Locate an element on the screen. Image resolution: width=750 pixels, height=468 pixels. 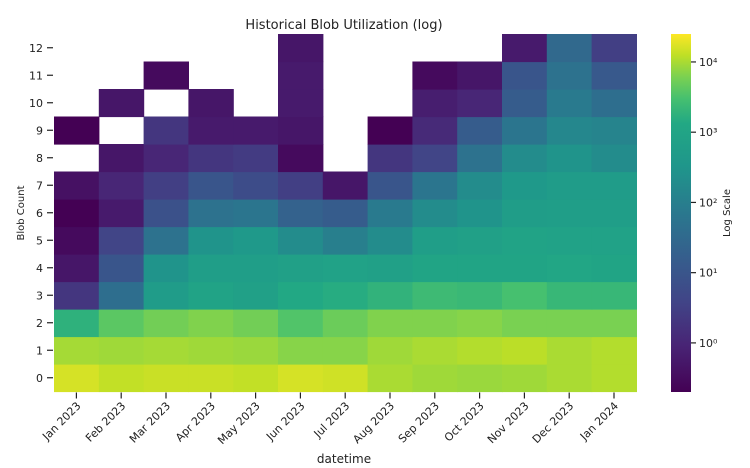
y-tick-label: 5 is located at coordinates (39, 240).